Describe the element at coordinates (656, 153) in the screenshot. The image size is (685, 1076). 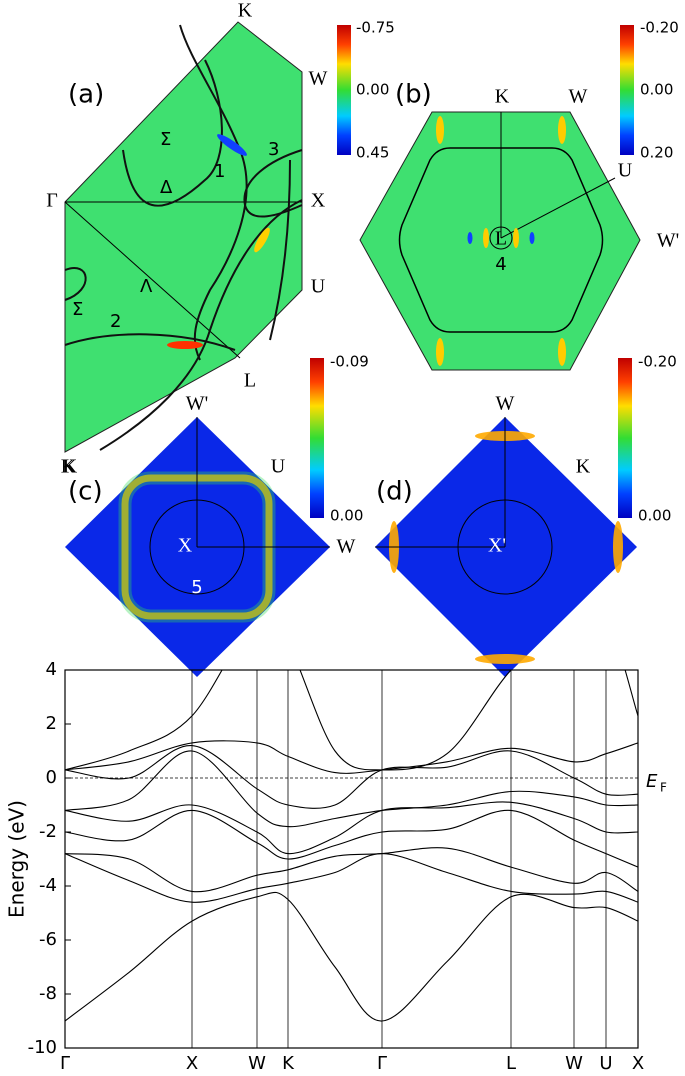
I see `colorbar-label: 0.20` at that location.